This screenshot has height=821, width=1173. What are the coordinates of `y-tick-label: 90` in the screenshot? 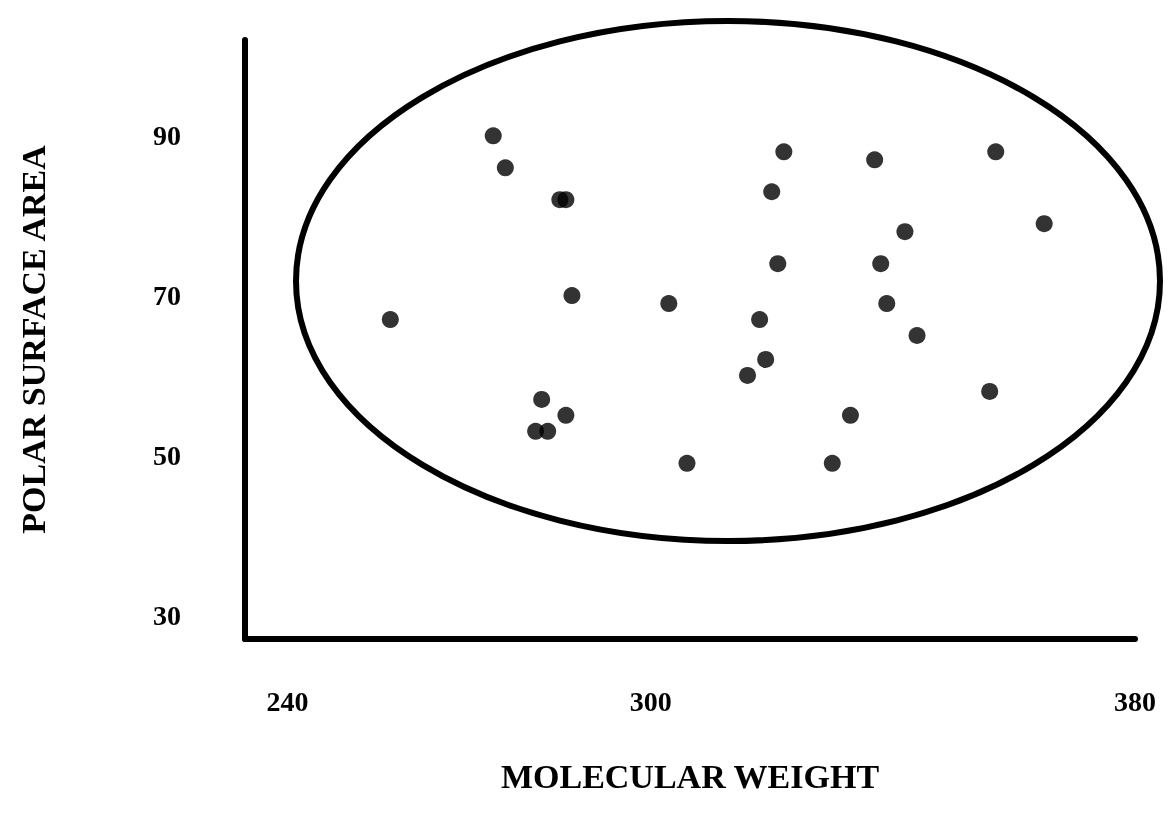 It's located at (167, 136).